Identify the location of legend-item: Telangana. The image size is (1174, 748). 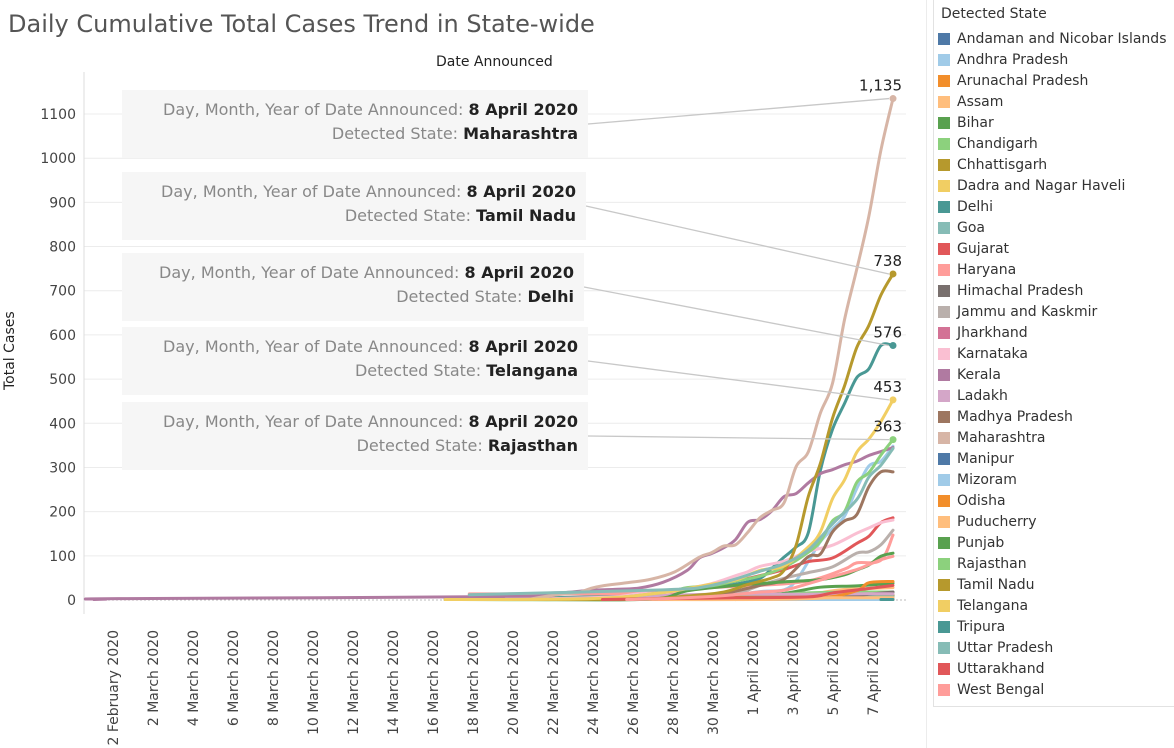
(1054, 605).